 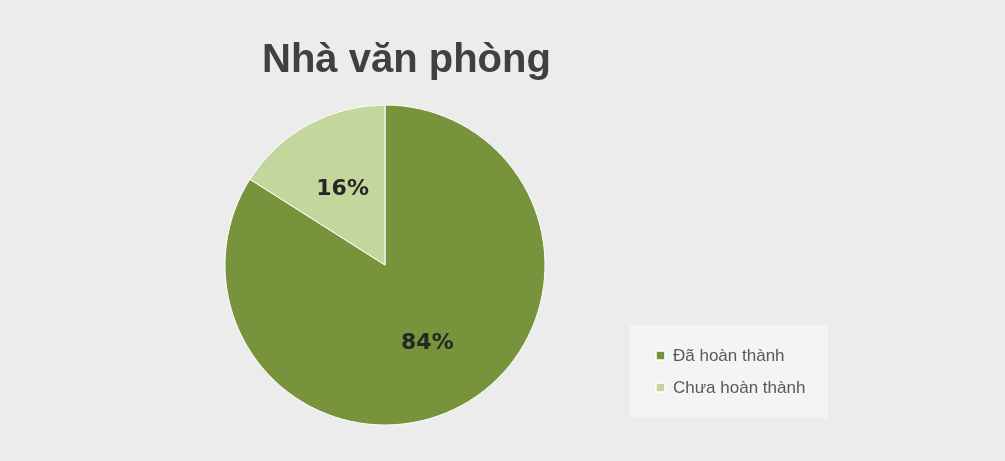 I want to click on data-label: 84%, so click(x=427, y=342).